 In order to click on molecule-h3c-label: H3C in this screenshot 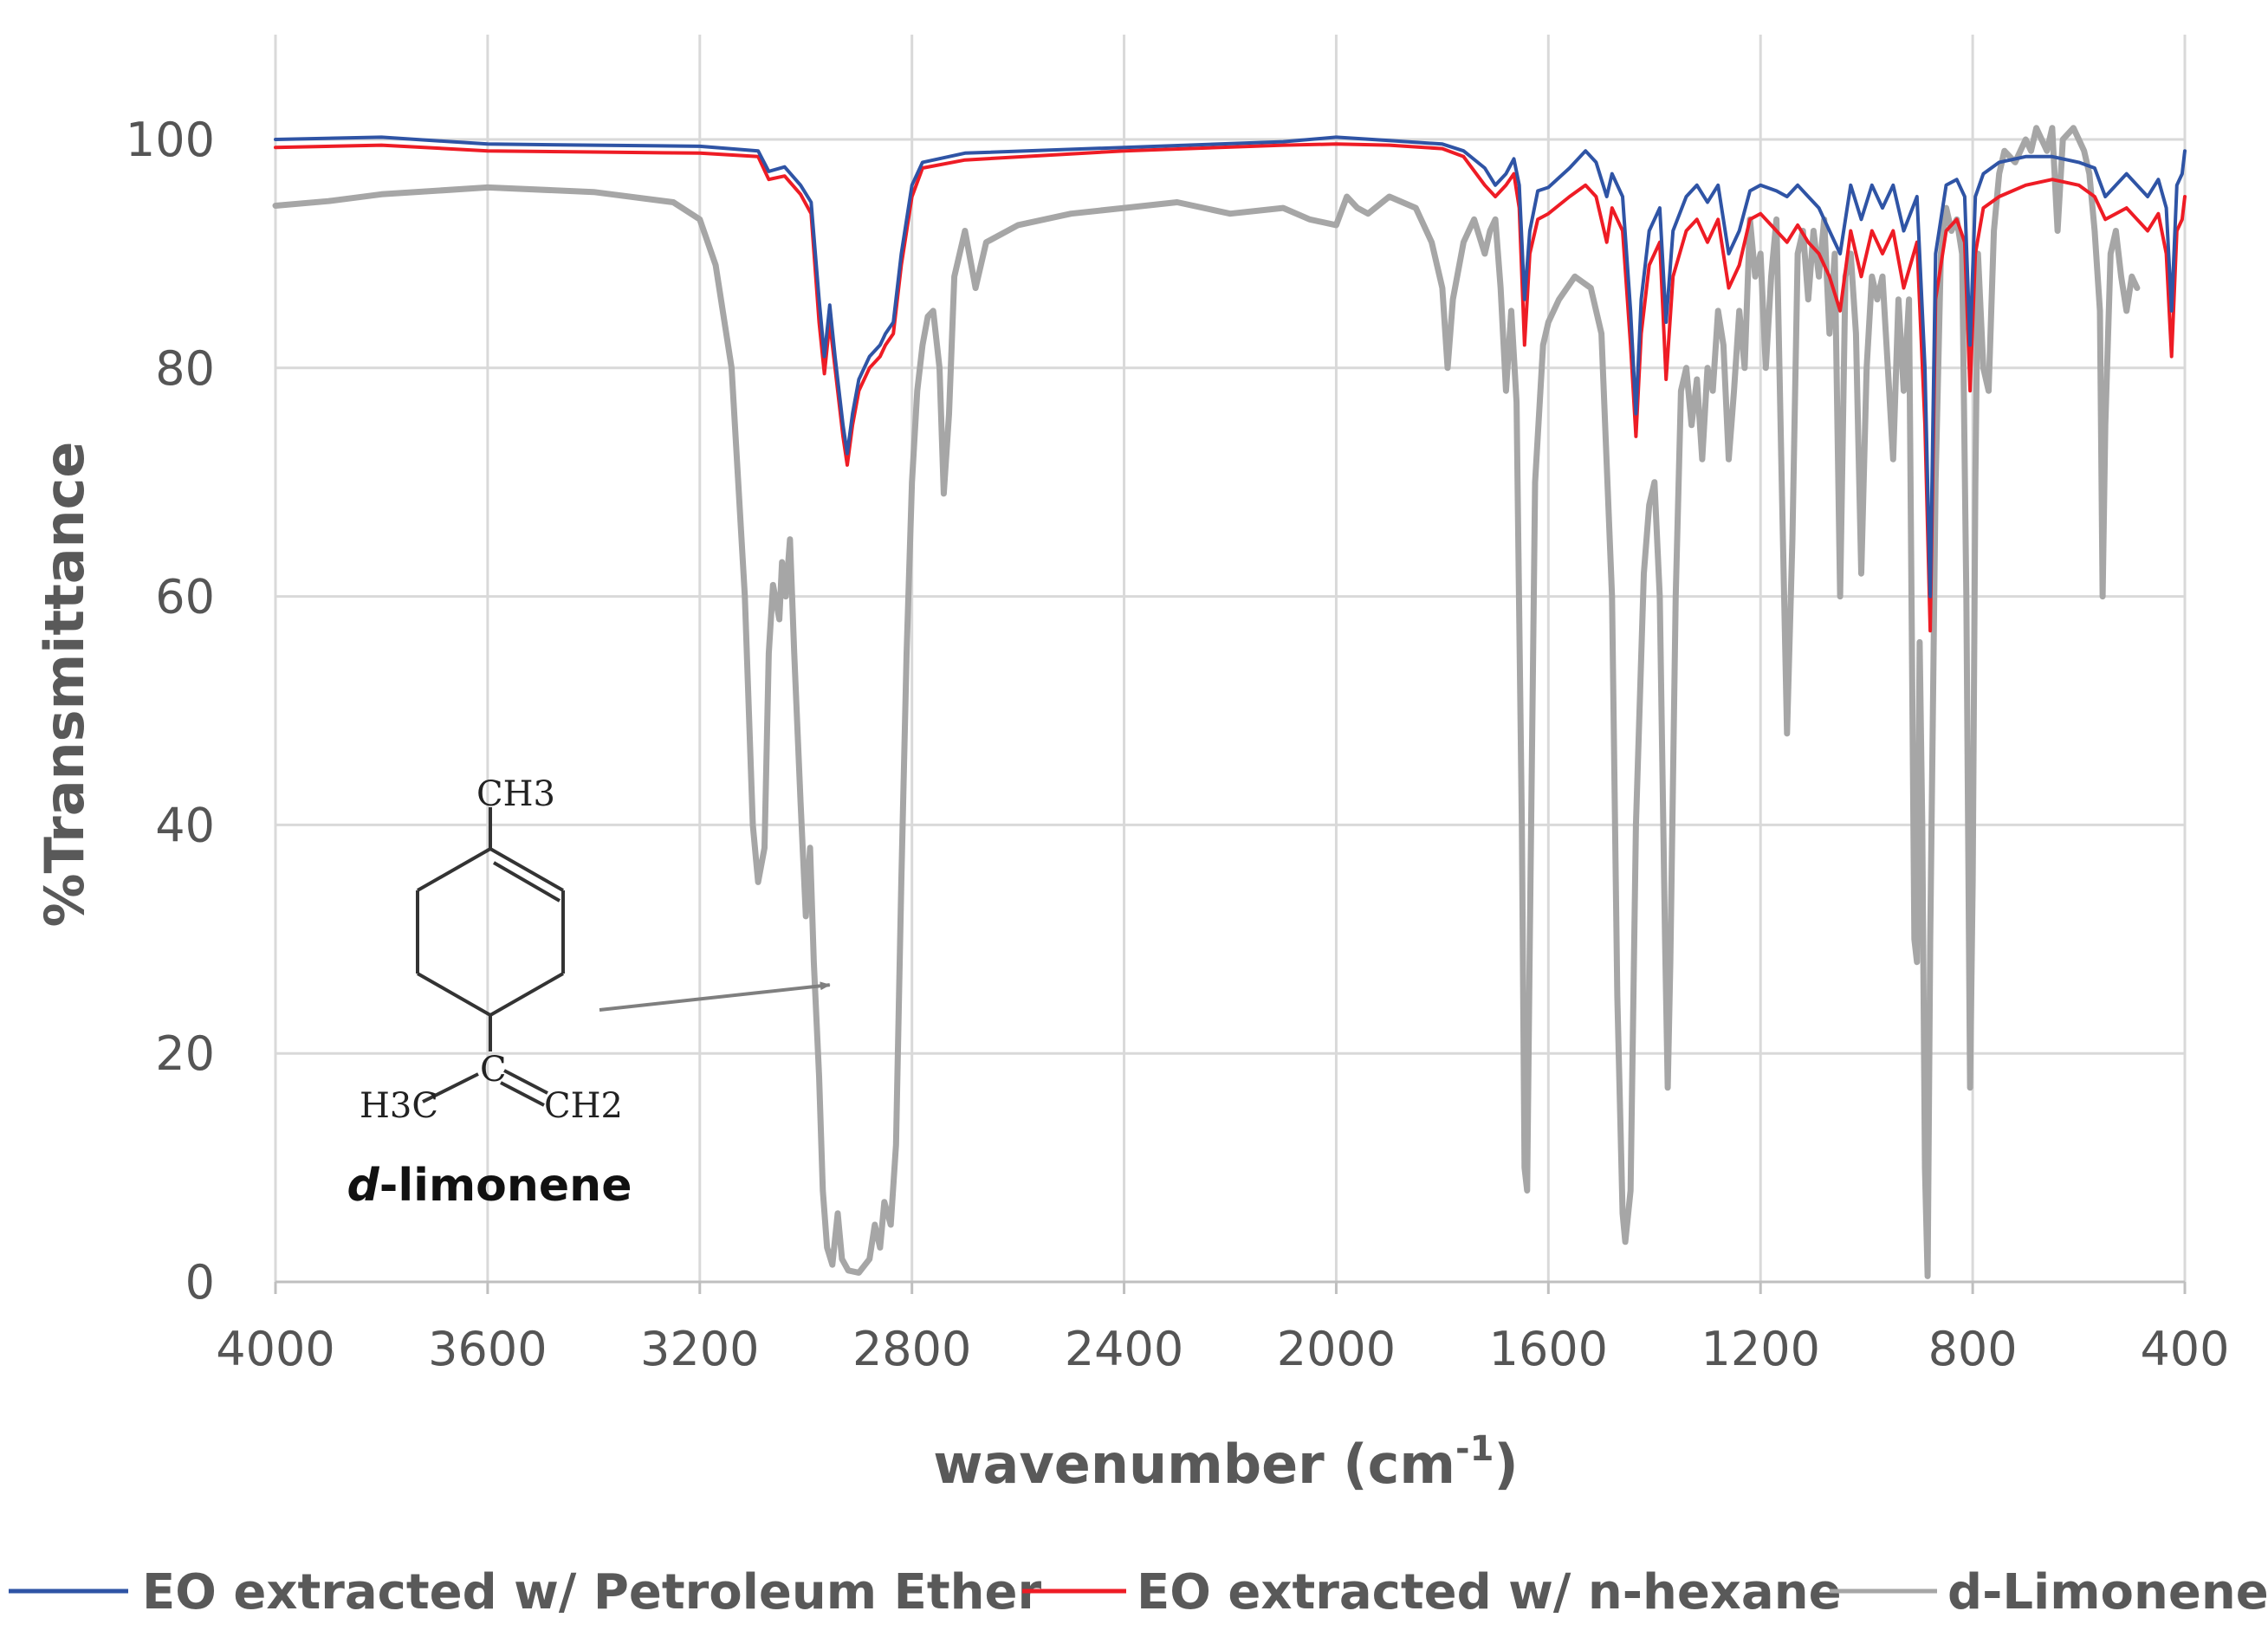, I will do `click(399, 1106)`.